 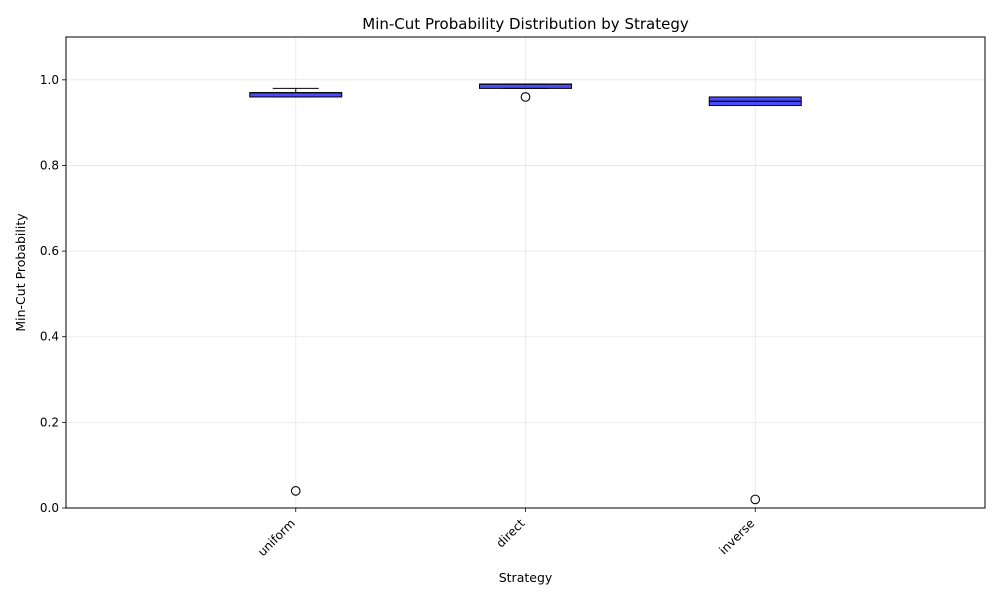 I want to click on box-group-direct, so click(x=525, y=92).